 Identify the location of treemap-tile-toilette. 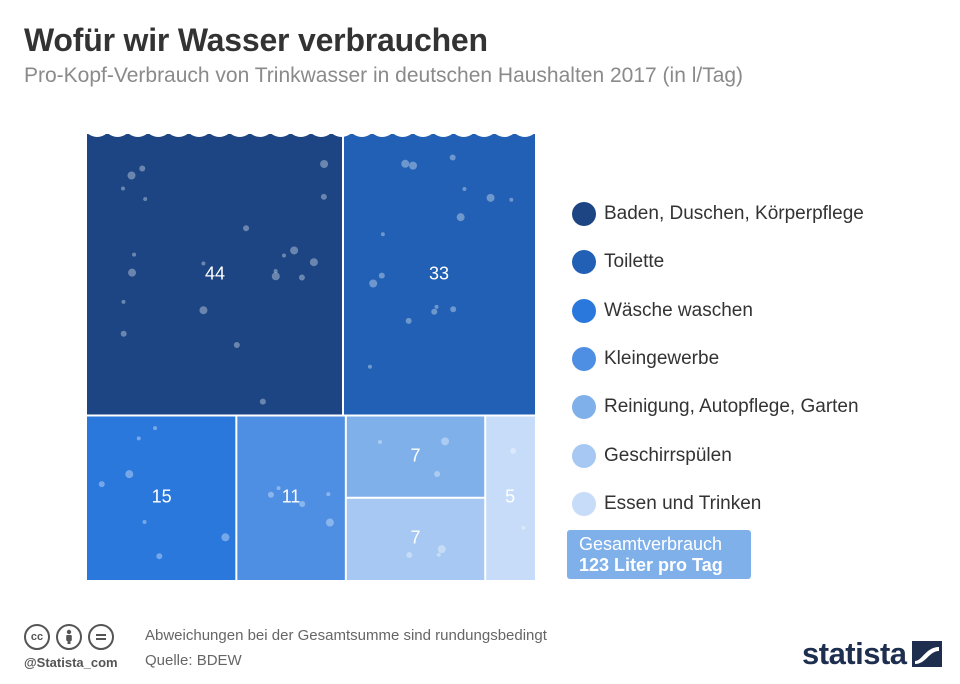
(439, 274).